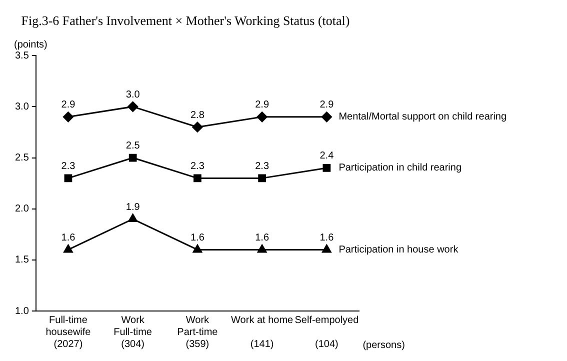 The width and height of the screenshot is (567, 361). Describe the element at coordinates (22, 106) in the screenshot. I see `y-tick-label: 3.0` at that location.